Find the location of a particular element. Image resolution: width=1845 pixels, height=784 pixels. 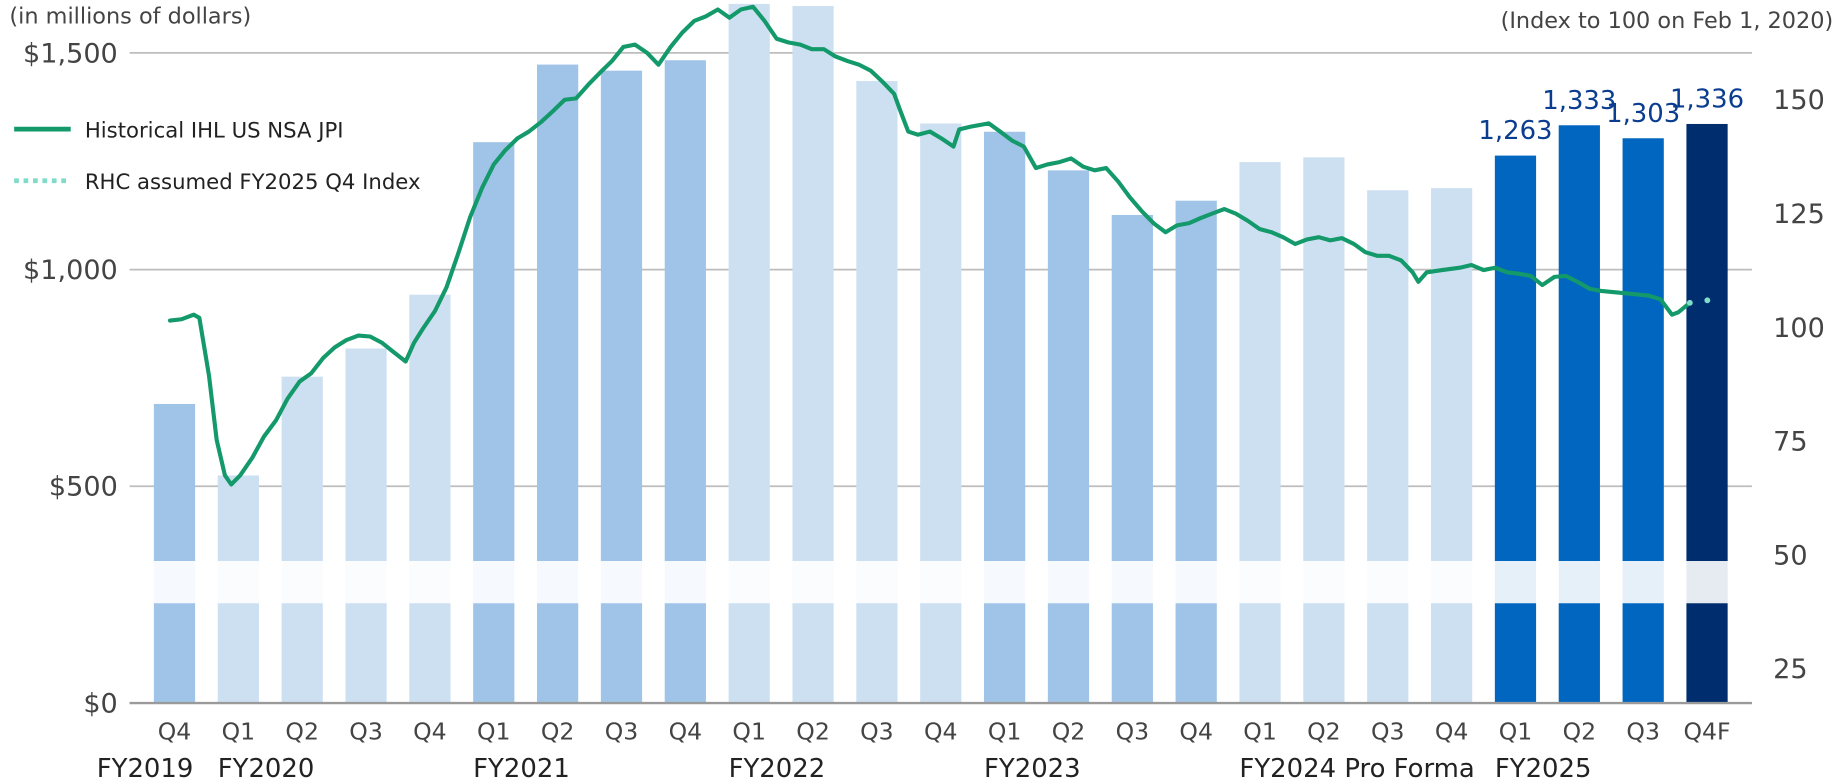

y2-tick-label: 150 is located at coordinates (1799, 100).